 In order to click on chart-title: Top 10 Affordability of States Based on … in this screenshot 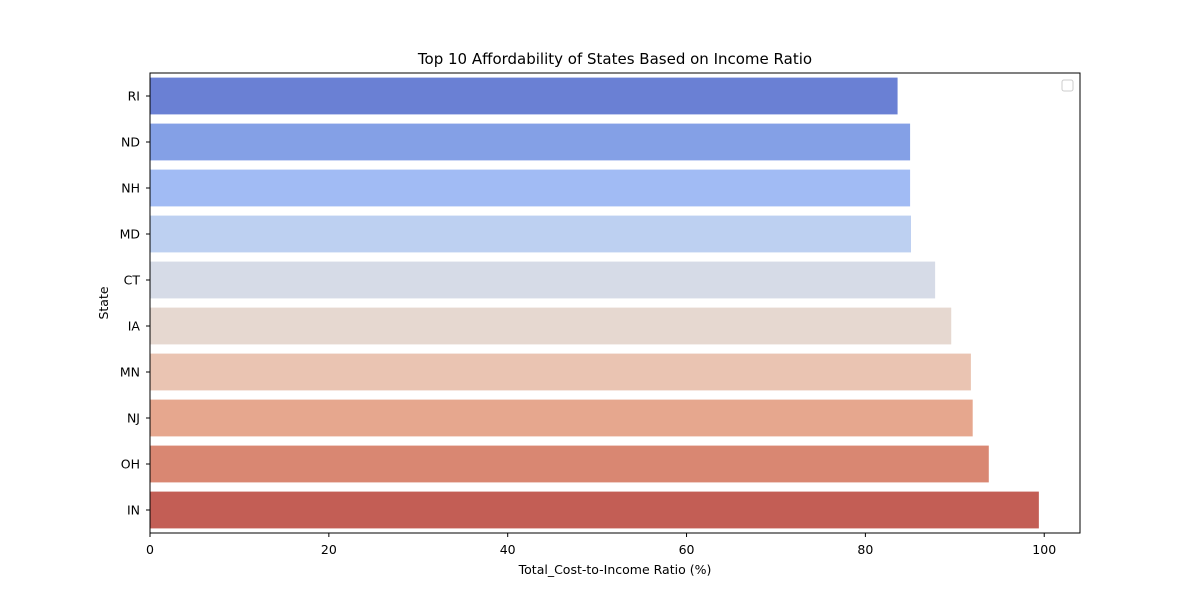, I will do `click(614, 59)`.